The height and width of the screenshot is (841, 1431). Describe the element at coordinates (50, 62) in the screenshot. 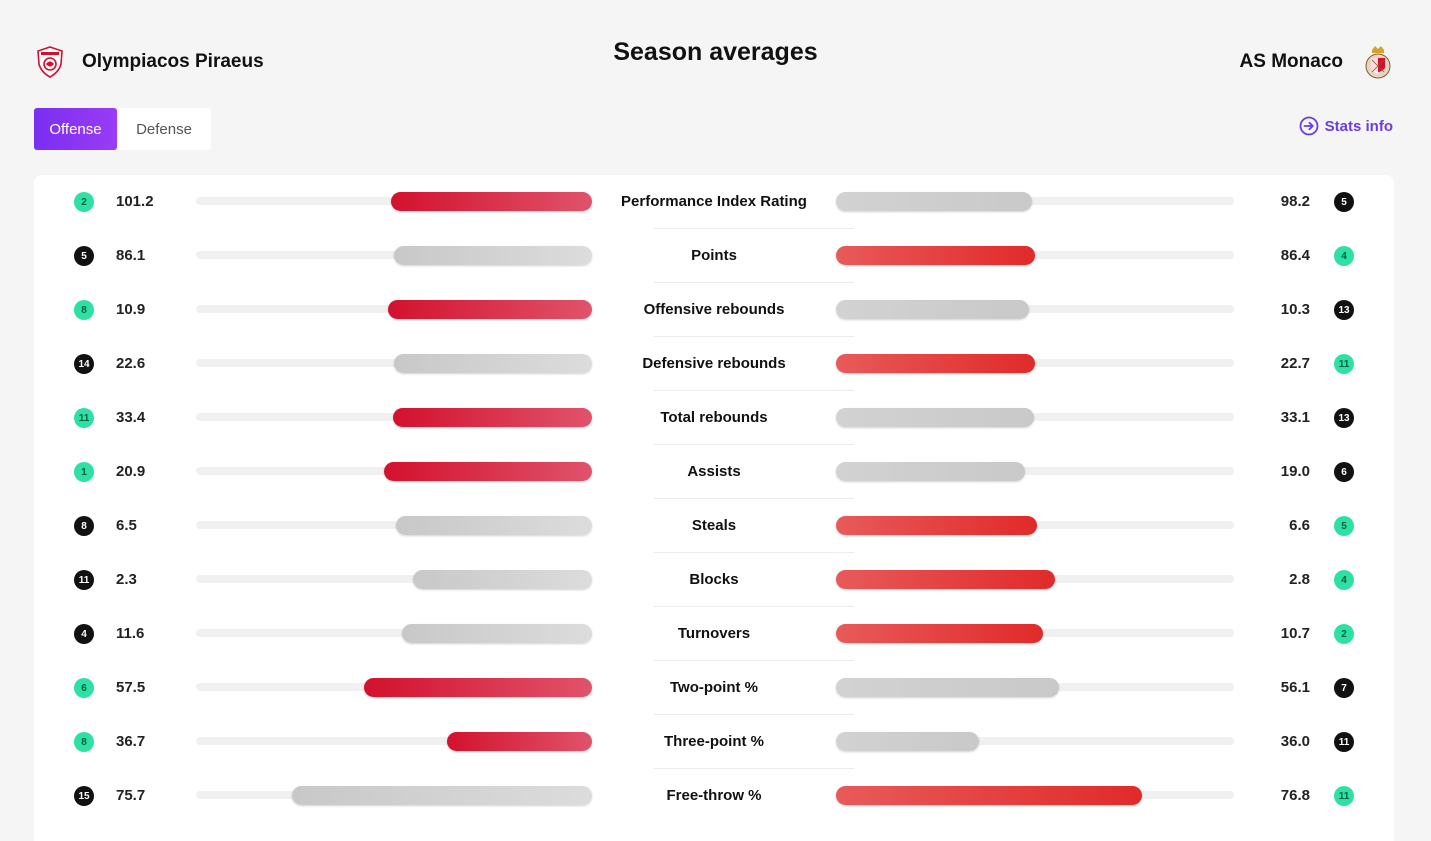

I see `olympiacos-crest-icon` at that location.